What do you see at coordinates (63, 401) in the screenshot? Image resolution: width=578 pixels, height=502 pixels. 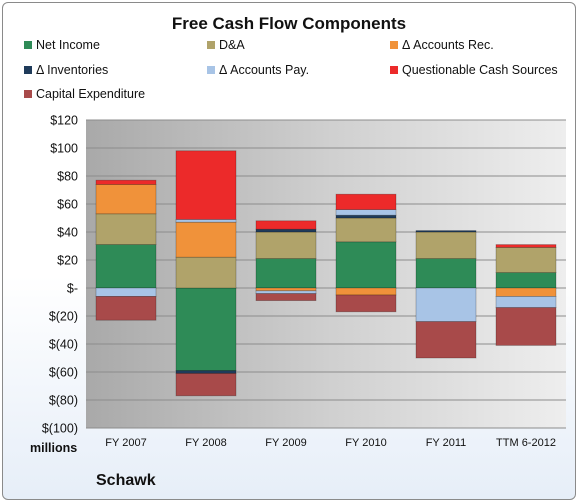 I see `y-tick-label: $(80)` at bounding box center [63, 401].